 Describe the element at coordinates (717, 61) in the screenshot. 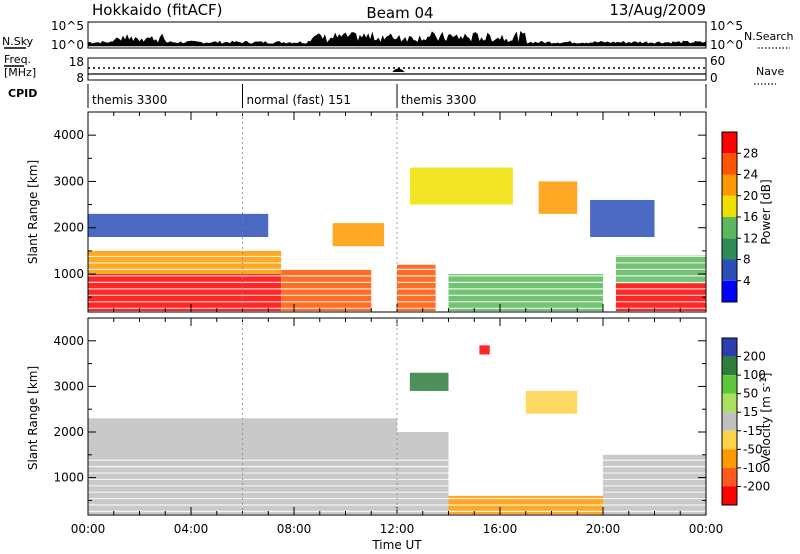

I see `nave-tick-top: 60` at that location.